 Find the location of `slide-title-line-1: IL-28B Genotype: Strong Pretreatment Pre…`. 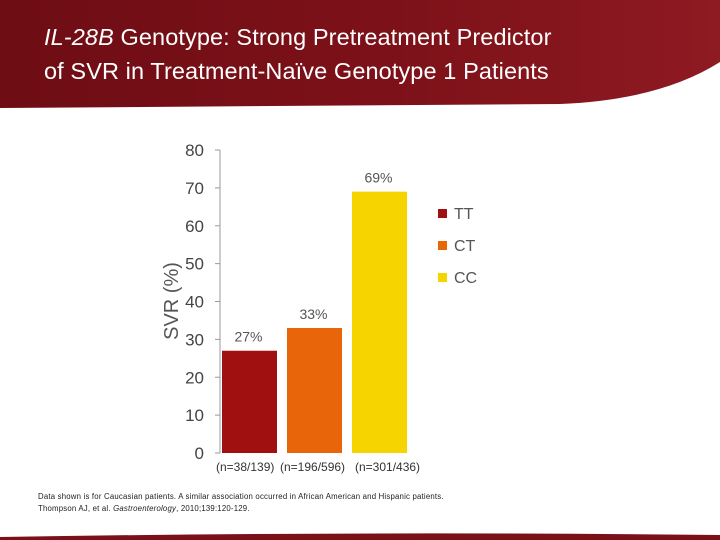

slide-title-line-1: IL-28B Genotype: Strong Pretreatment Pre… is located at coordinates (298, 37).